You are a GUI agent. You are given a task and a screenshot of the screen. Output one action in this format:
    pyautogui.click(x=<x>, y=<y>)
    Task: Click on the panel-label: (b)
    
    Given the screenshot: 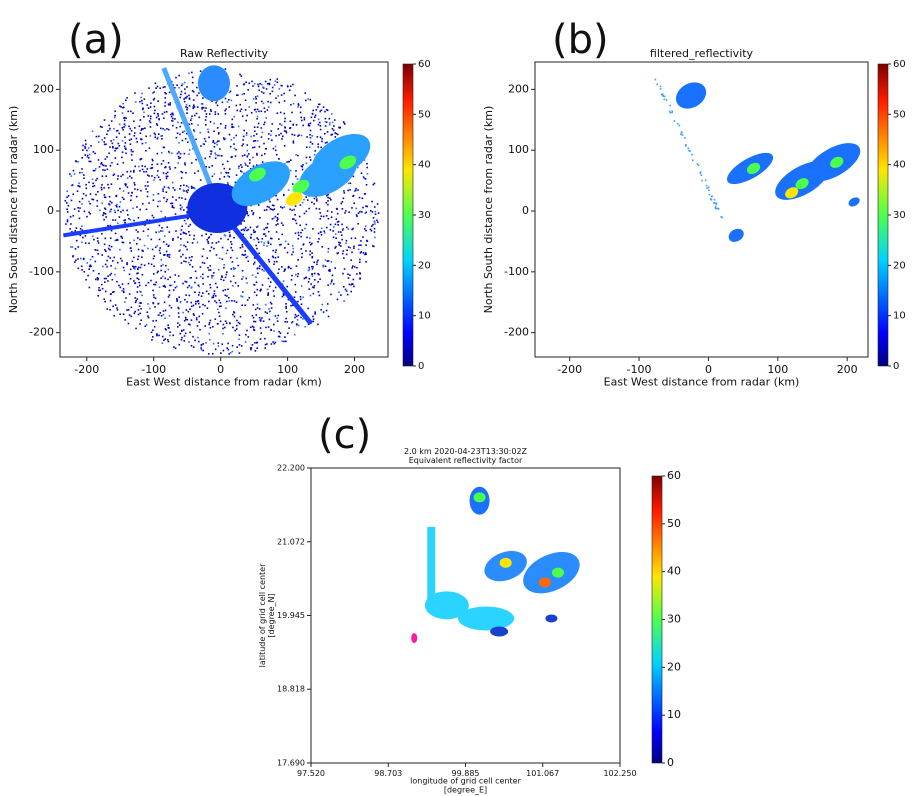 What is the action you would take?
    pyautogui.click(x=580, y=40)
    